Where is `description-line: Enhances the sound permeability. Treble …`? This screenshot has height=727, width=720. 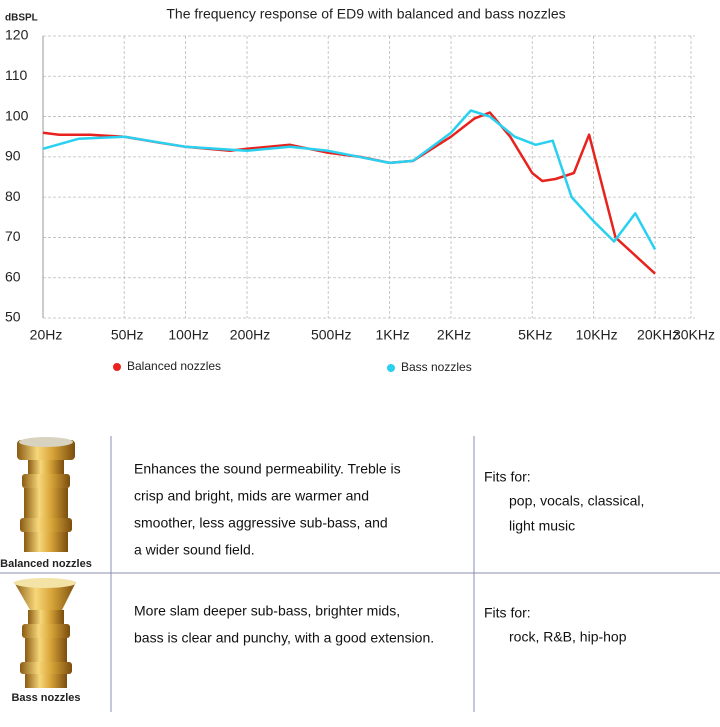
description-line: Enhances the sound permeability. Treble … is located at coordinates (267, 469).